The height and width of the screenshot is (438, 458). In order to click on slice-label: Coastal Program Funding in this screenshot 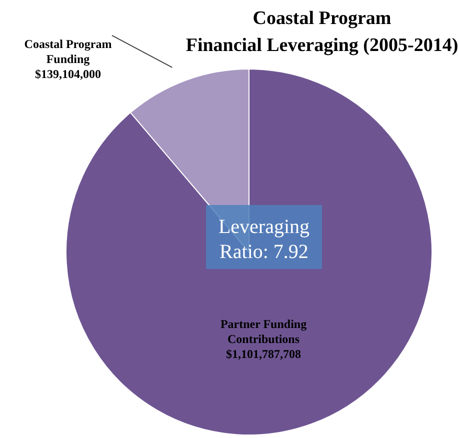, I will do `click(68, 51)`.